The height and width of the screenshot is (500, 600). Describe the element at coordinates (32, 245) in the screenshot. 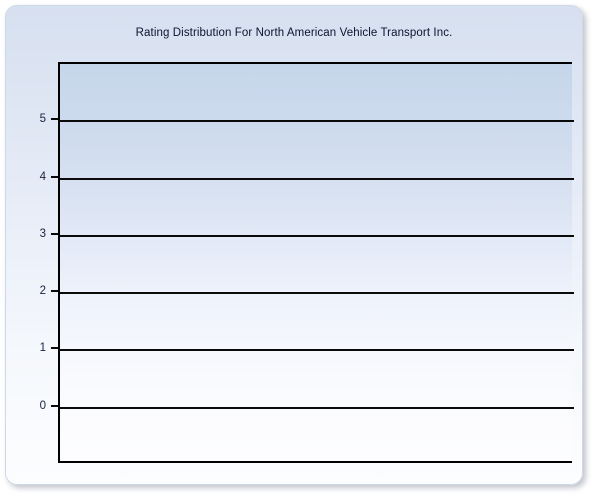

I see `y-axis: 0 1 2 3 4 5` at that location.